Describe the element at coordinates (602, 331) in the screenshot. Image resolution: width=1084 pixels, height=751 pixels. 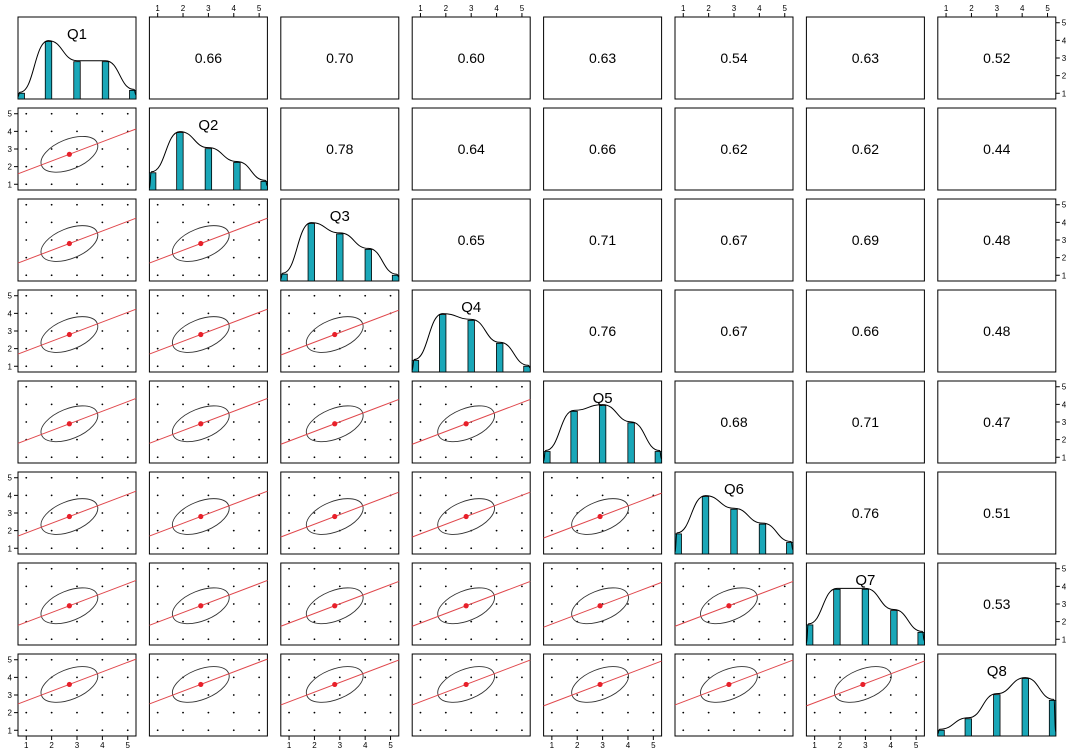
I see `correlation-value: 0.76` at that location.